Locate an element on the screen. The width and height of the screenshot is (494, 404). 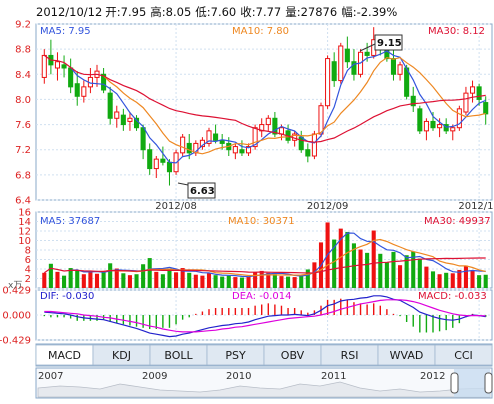
navigator-left-handle is located at coordinates (454, 383).